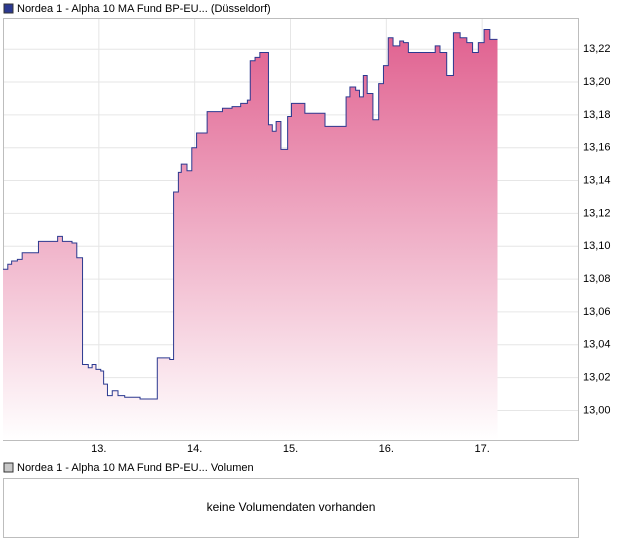 Image resolution: width=620 pixels, height=546 pixels. I want to click on y-tick-label: 13,14, so click(597, 180).